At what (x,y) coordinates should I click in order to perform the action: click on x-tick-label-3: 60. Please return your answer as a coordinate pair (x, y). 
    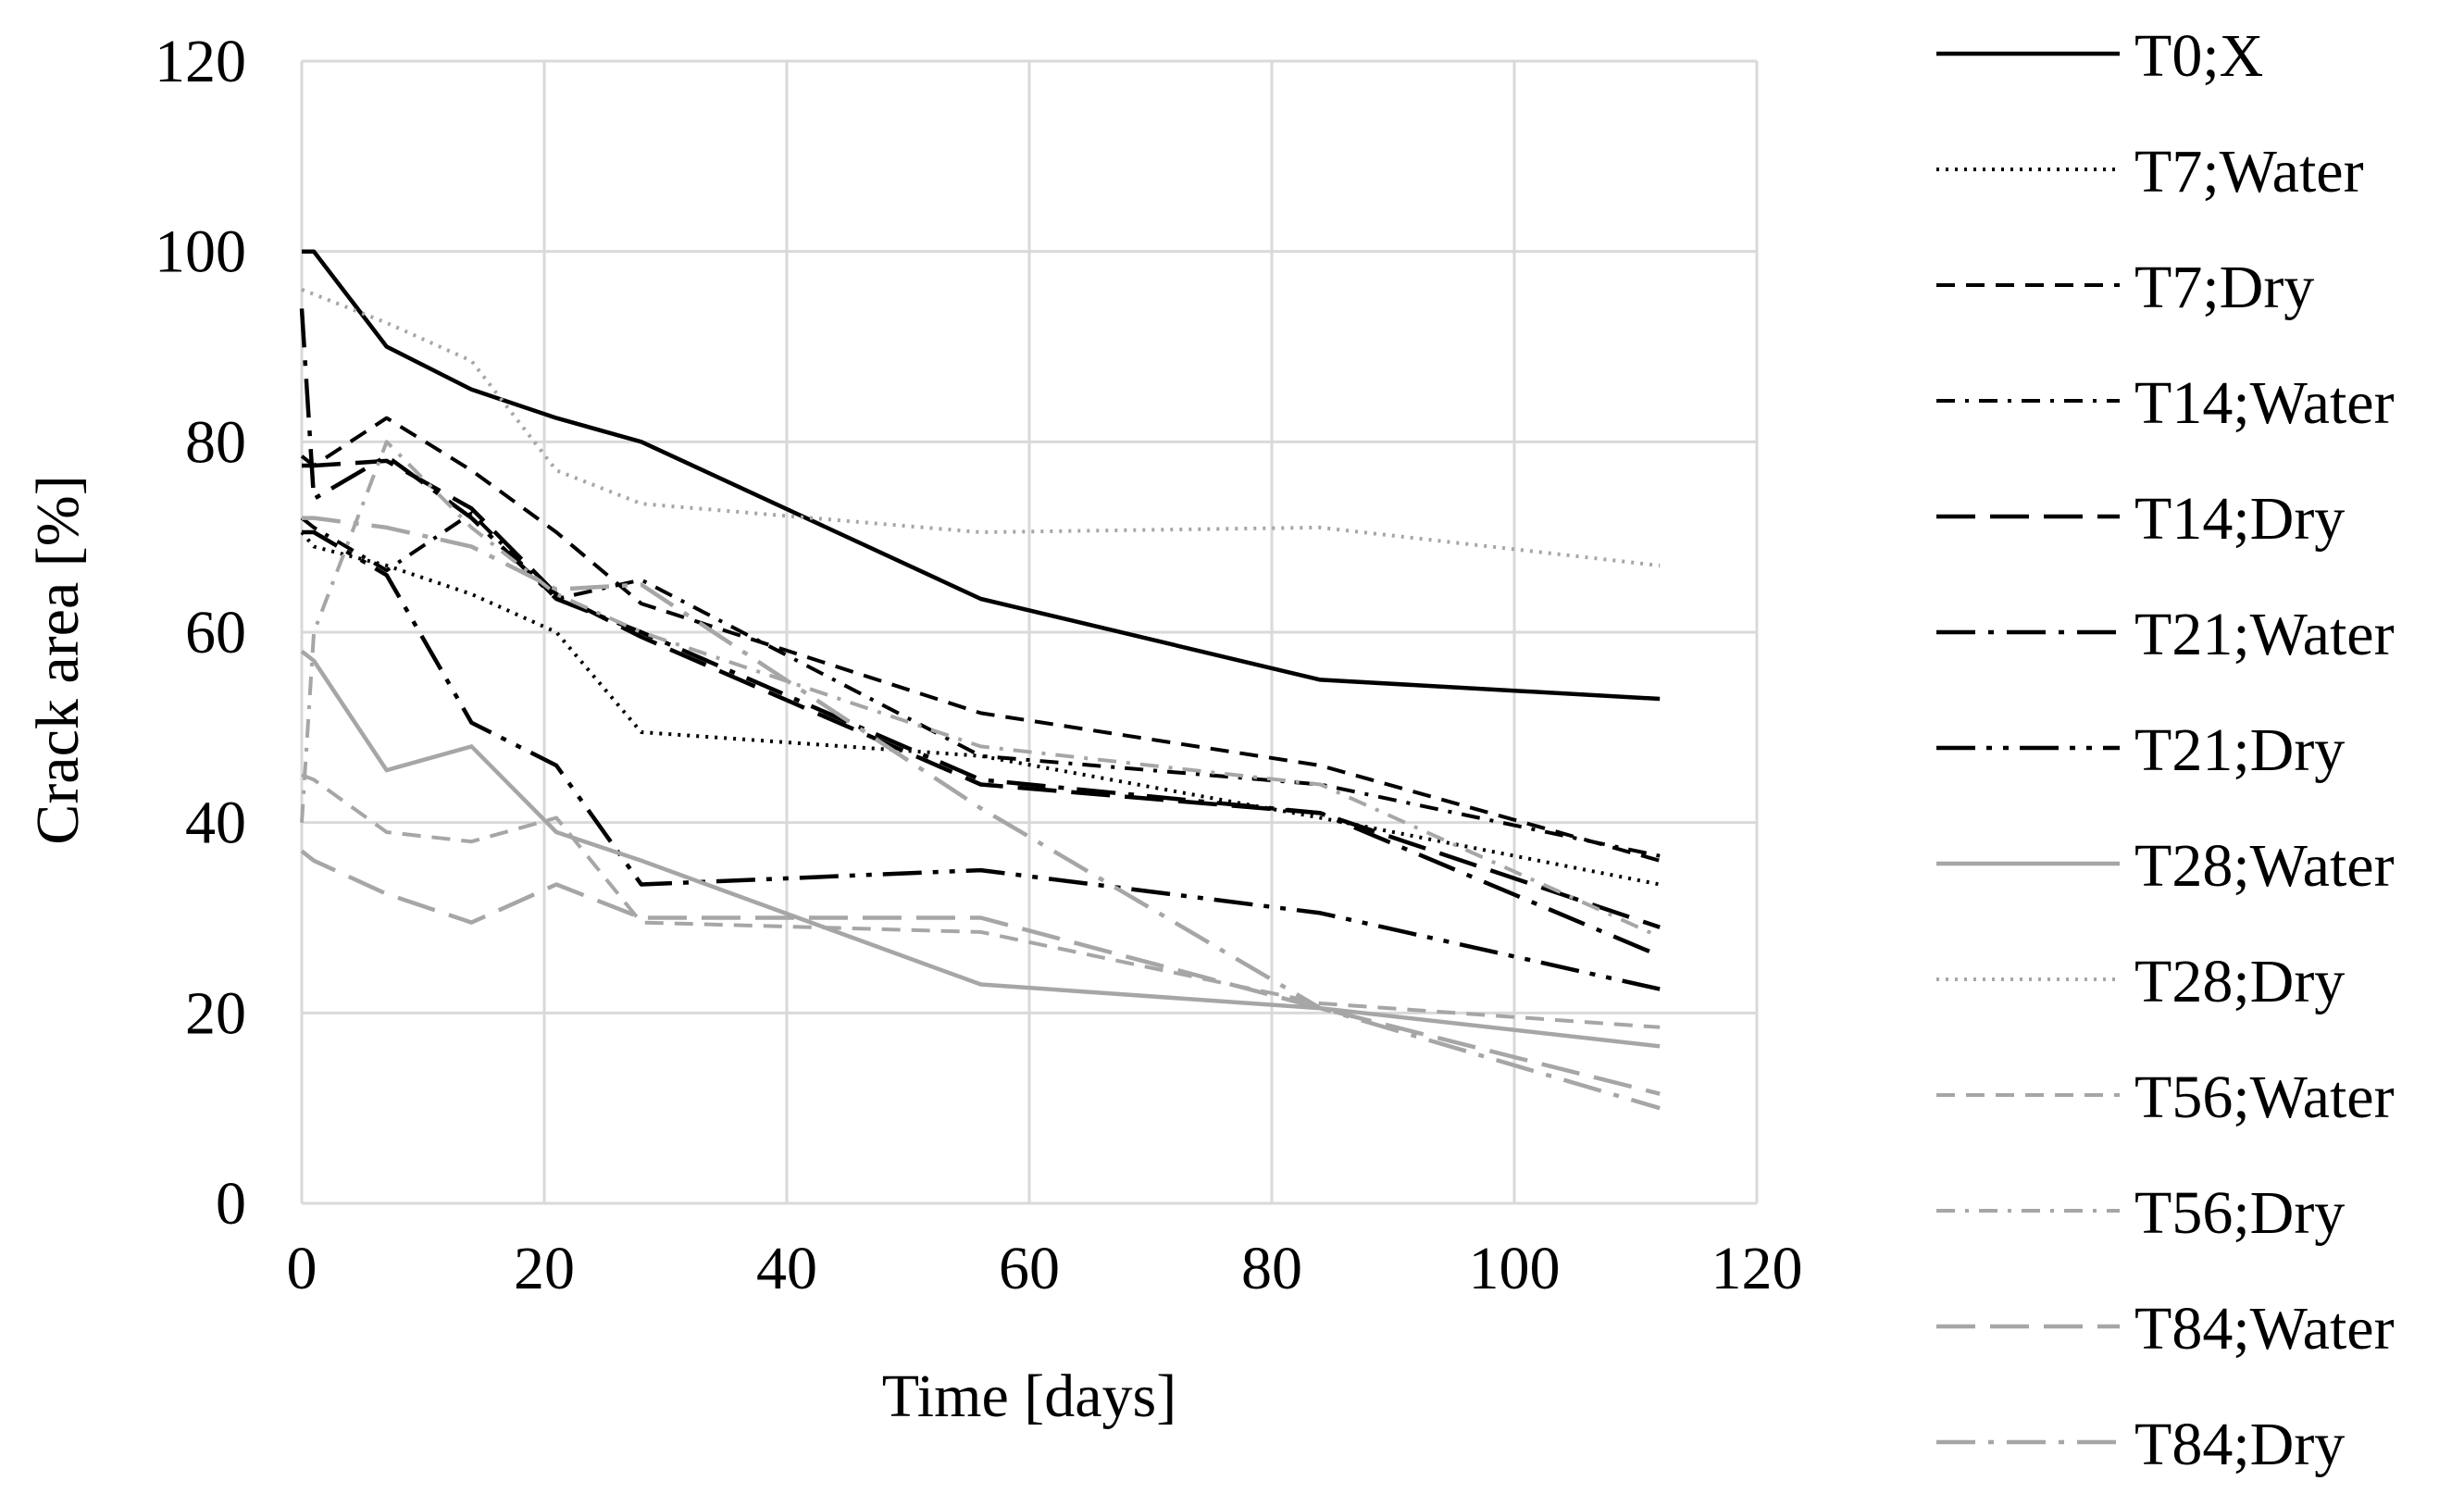
    Looking at the image, I should click on (1029, 1268).